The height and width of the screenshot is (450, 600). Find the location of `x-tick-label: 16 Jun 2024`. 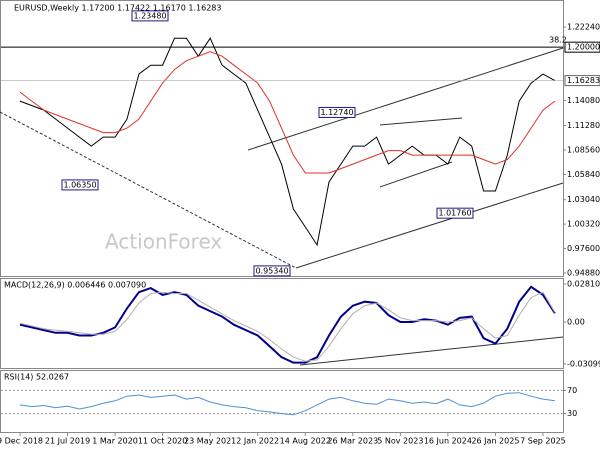

x-tick-label: 16 Jun 2024 is located at coordinates (448, 441).